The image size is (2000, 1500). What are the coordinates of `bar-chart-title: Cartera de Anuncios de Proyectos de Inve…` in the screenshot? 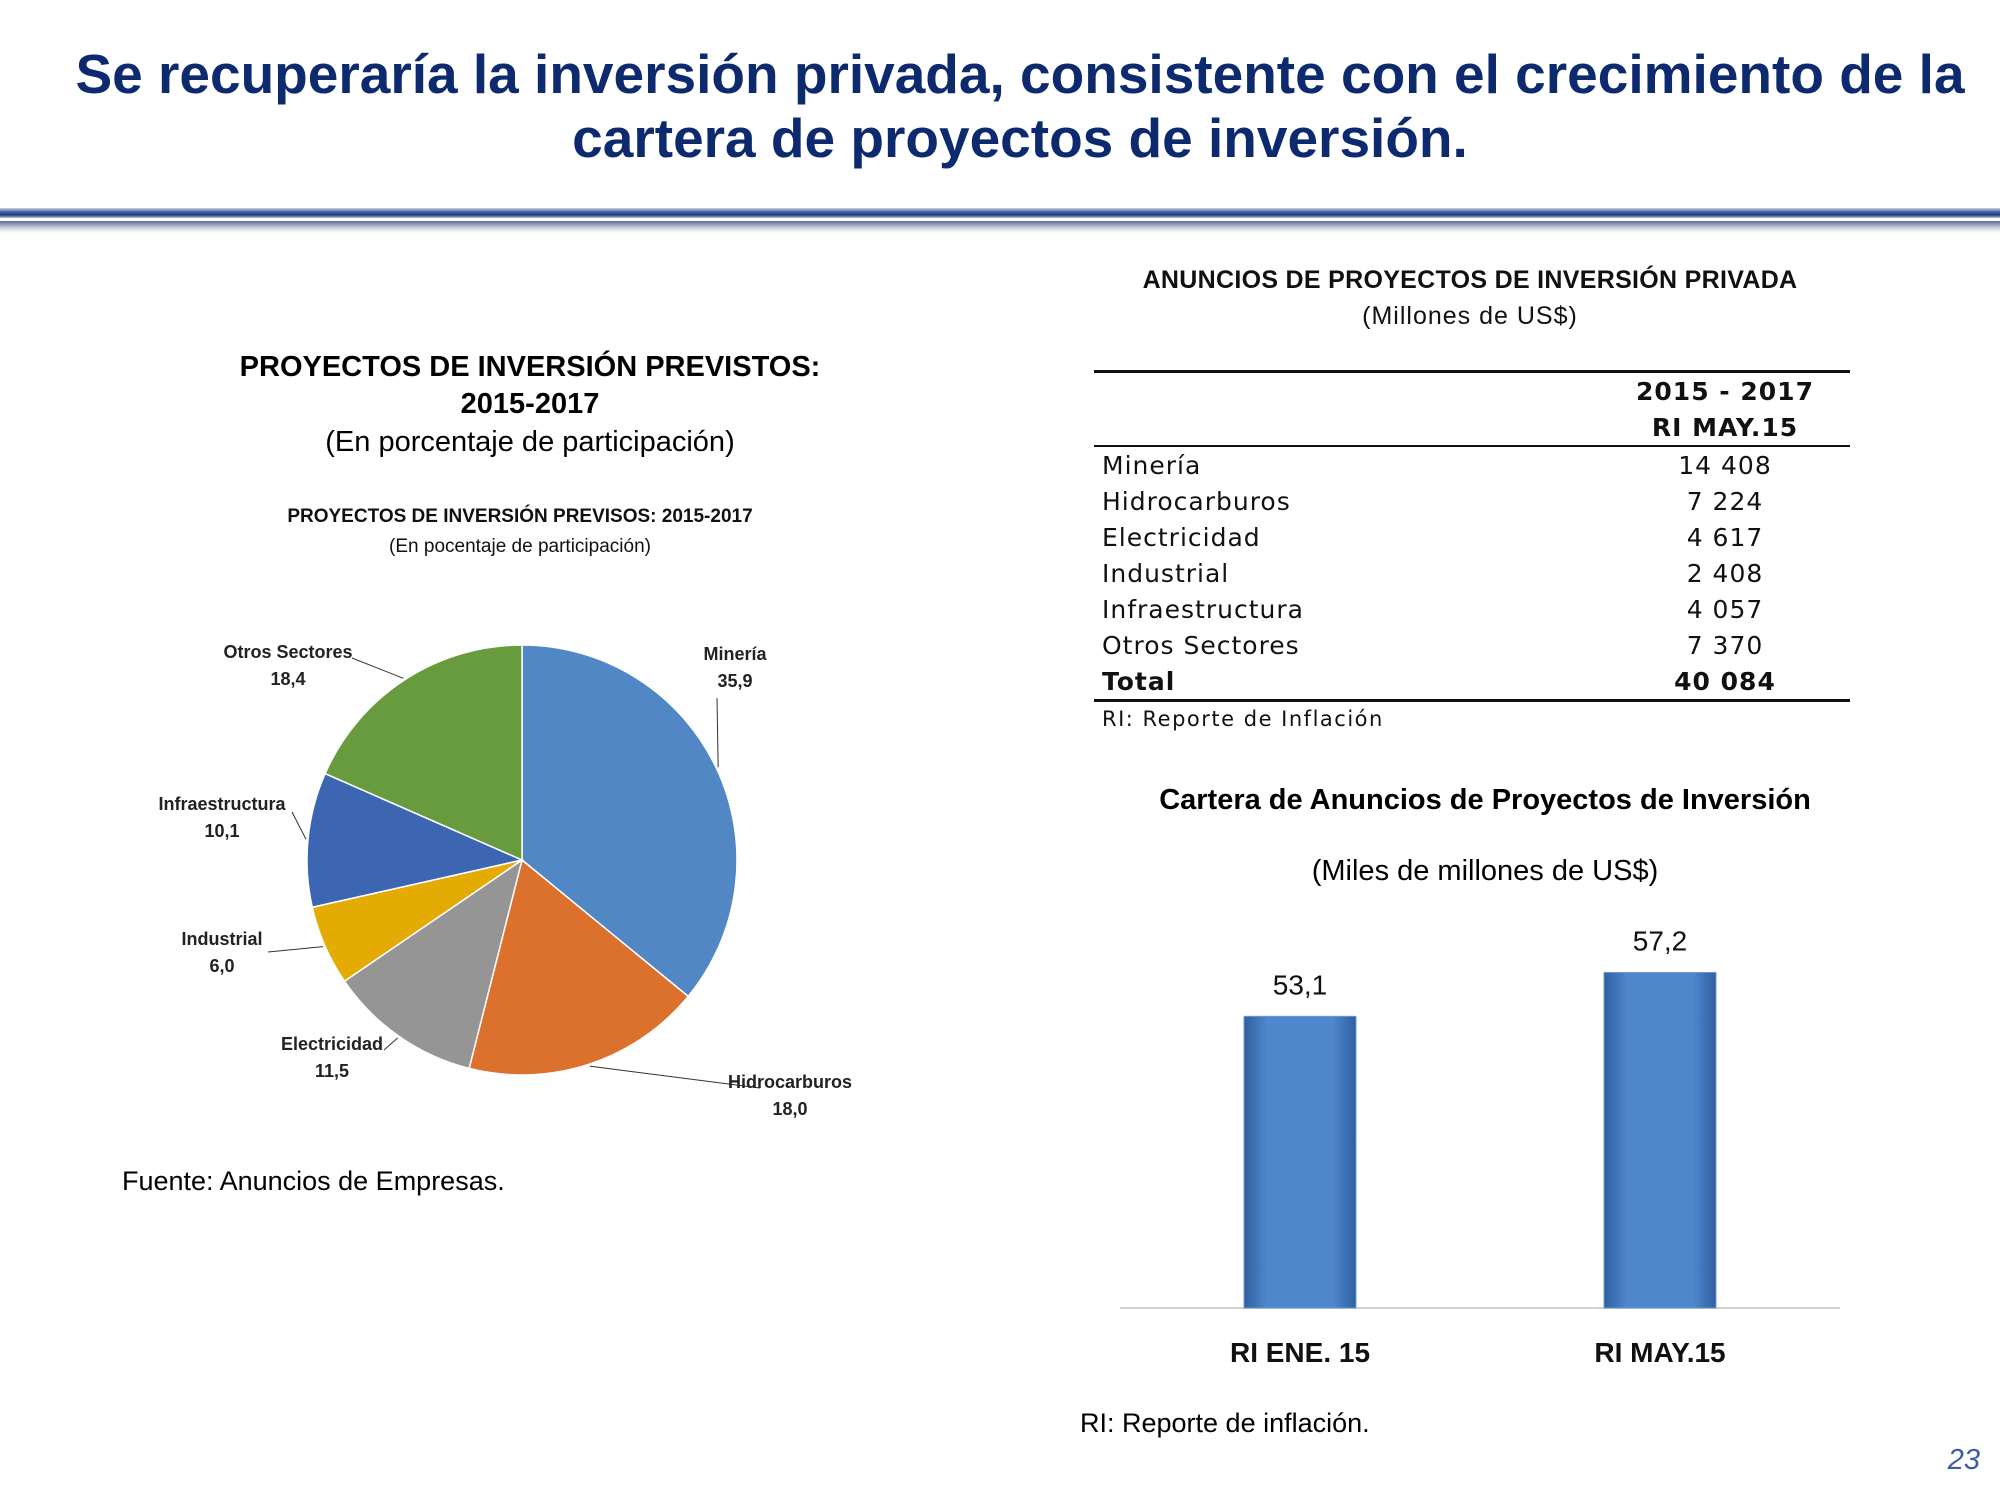 It's located at (1485, 800).